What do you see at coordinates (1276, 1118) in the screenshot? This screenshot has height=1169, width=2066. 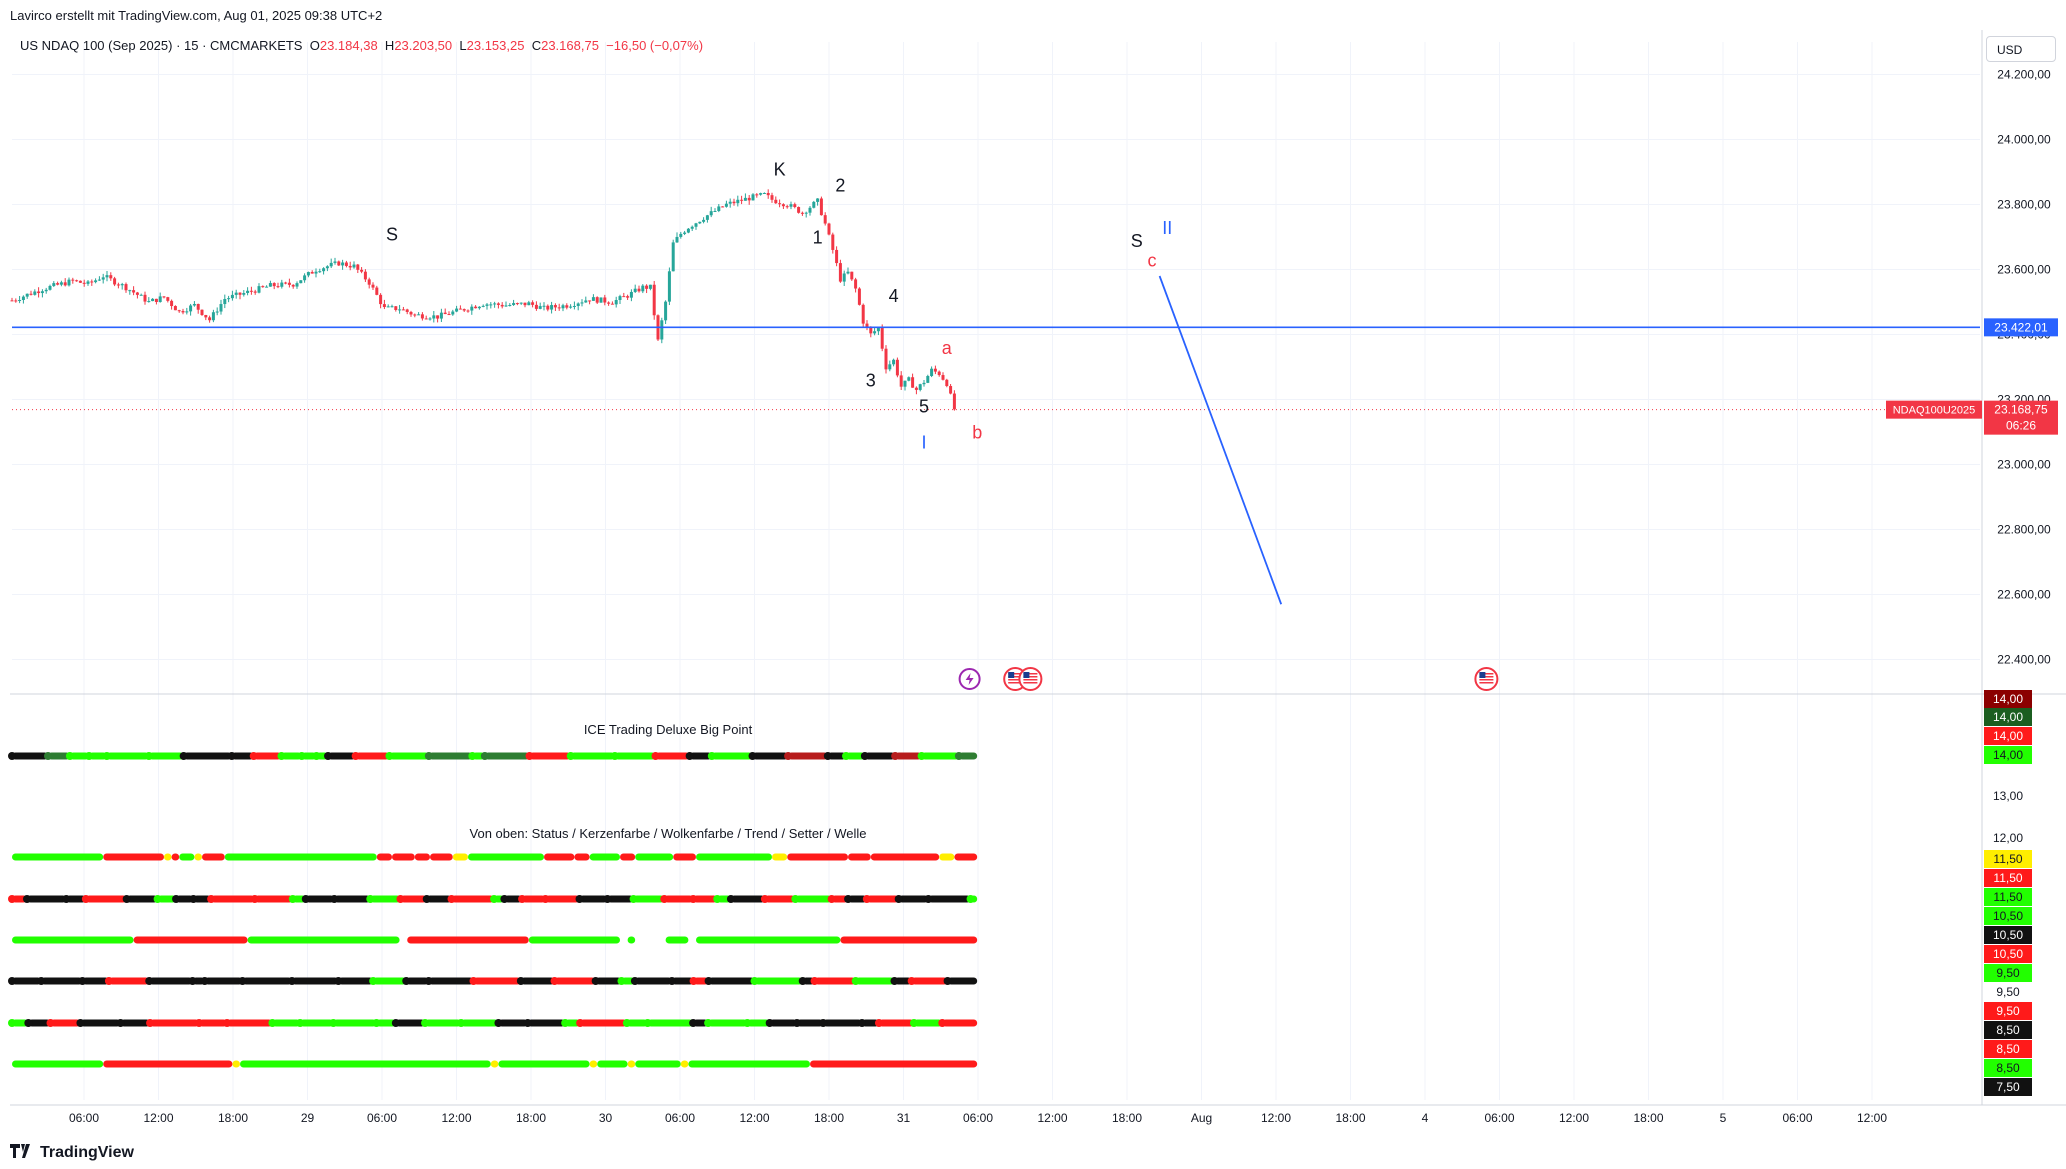 I see `time-axis-label: 12:00` at bounding box center [1276, 1118].